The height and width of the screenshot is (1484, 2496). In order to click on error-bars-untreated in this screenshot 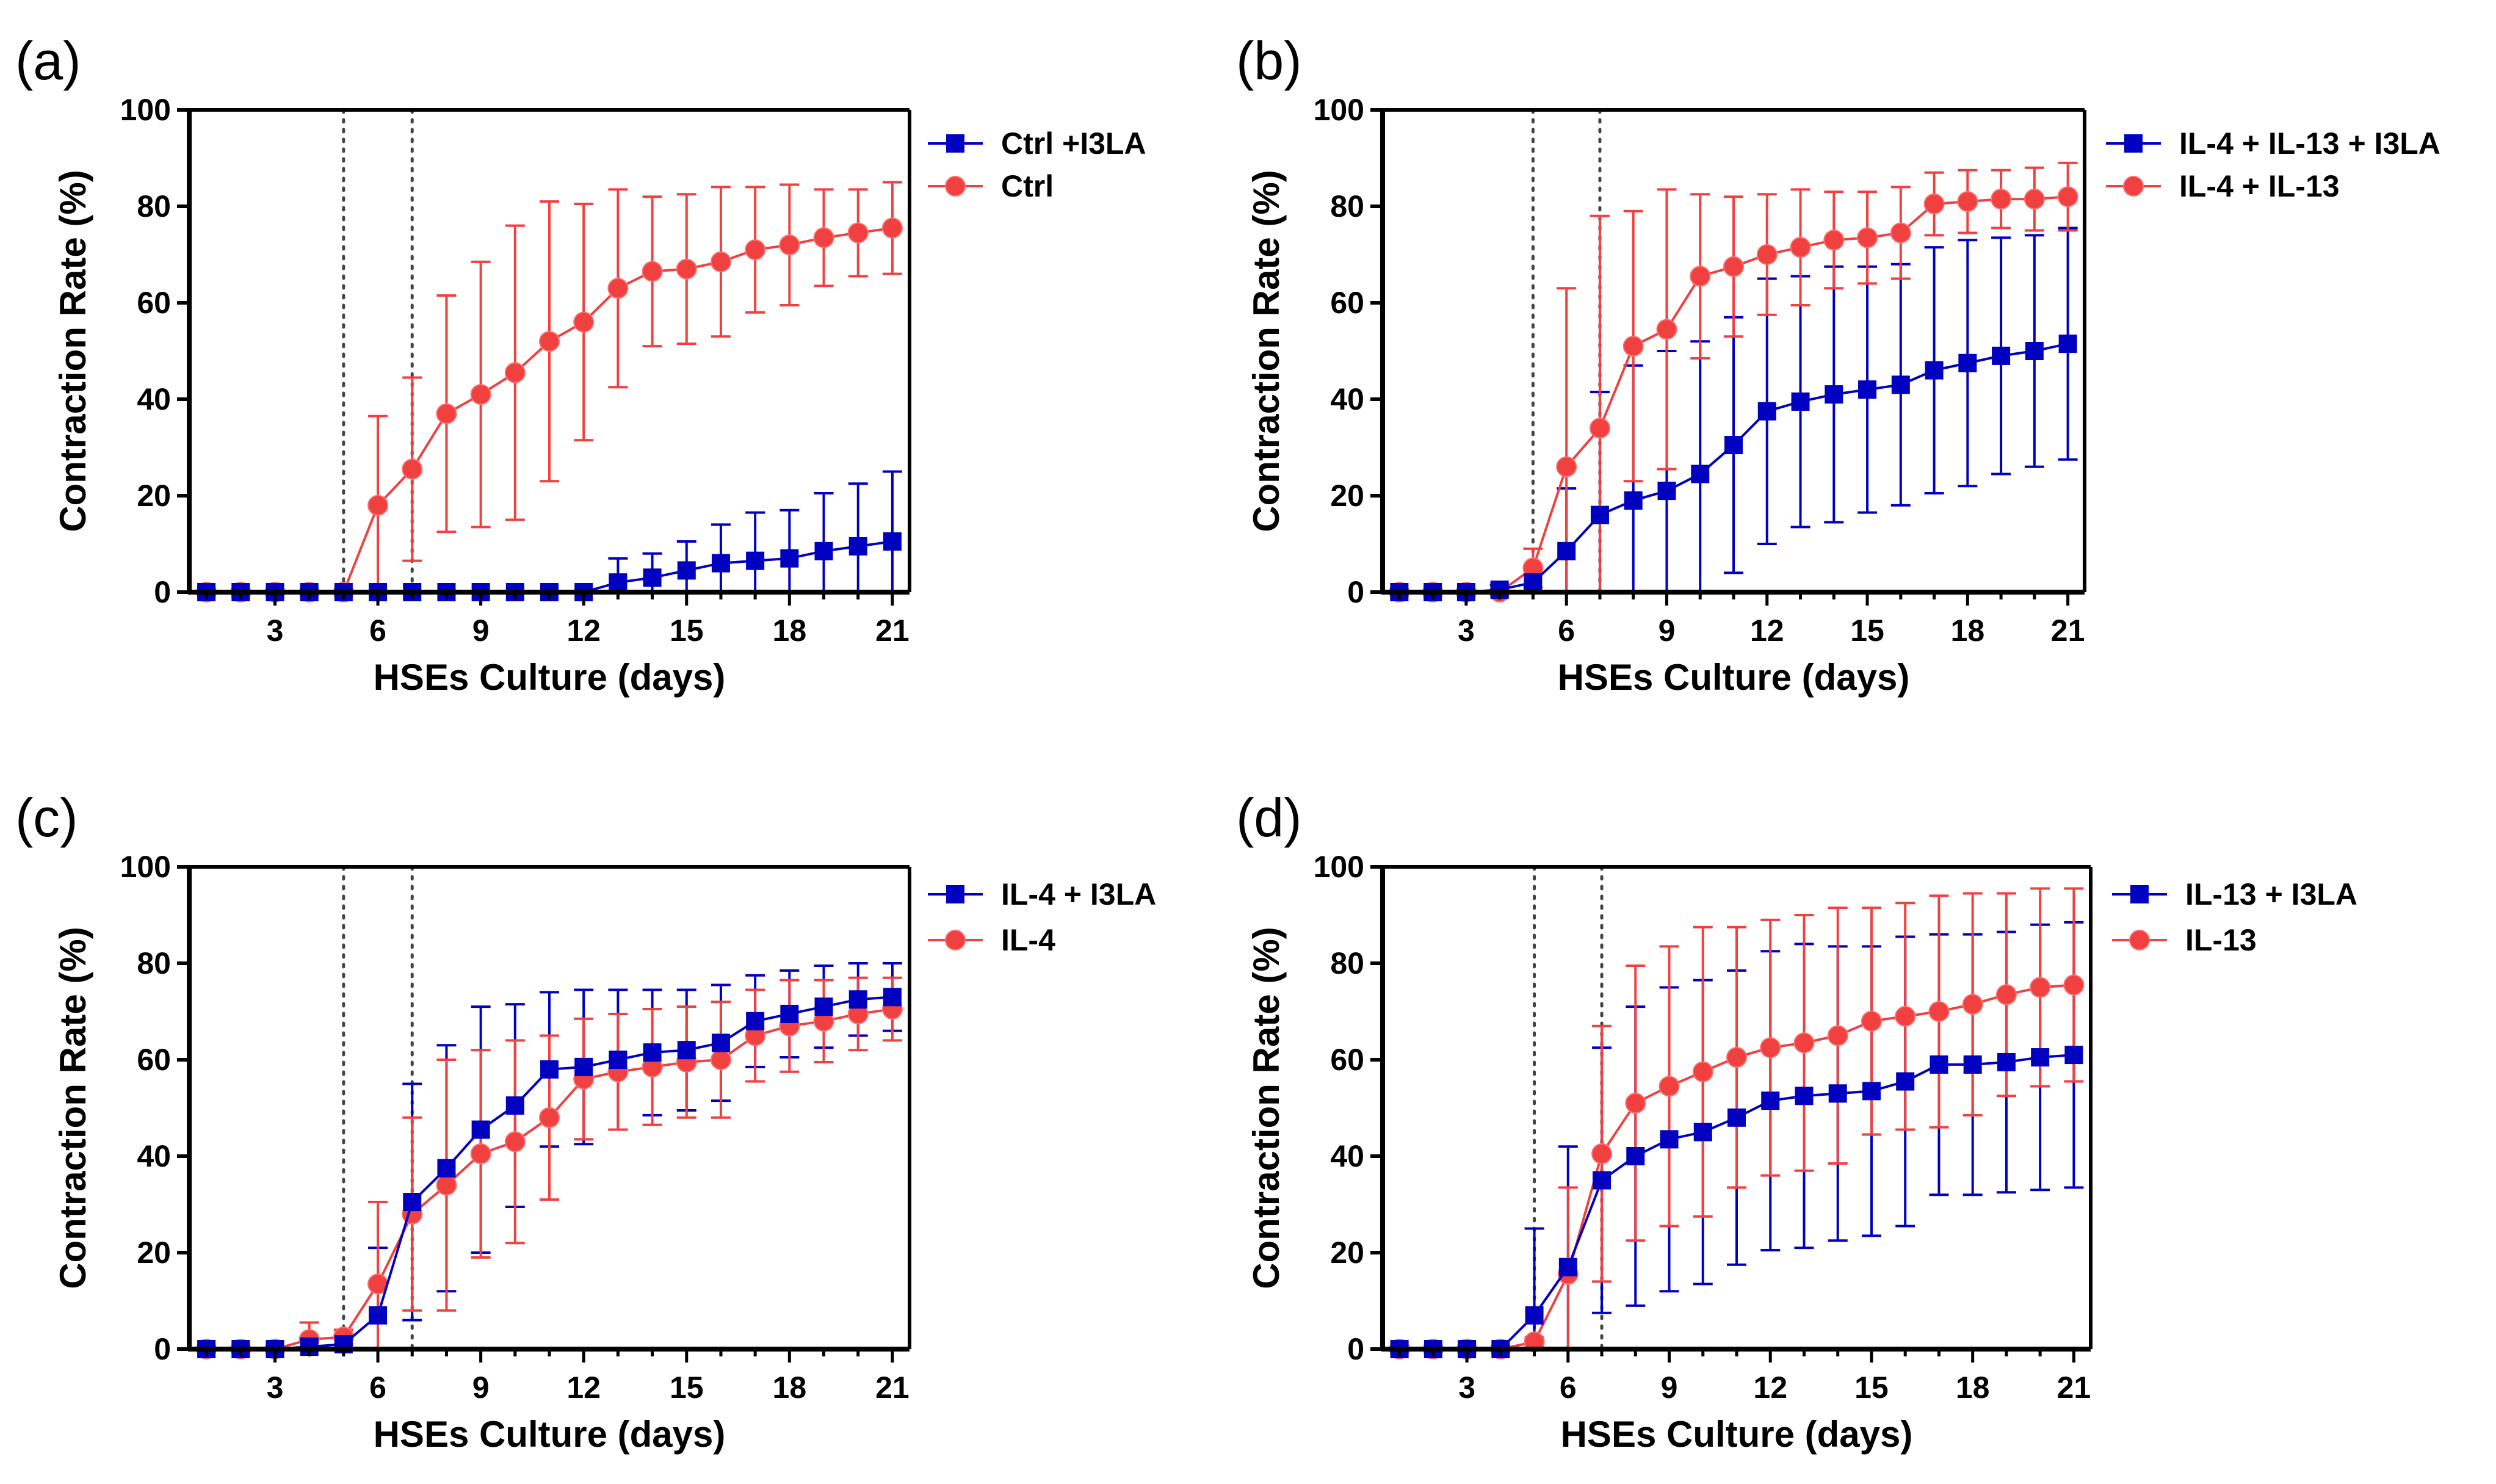, I will do `click(600, 1163)`.